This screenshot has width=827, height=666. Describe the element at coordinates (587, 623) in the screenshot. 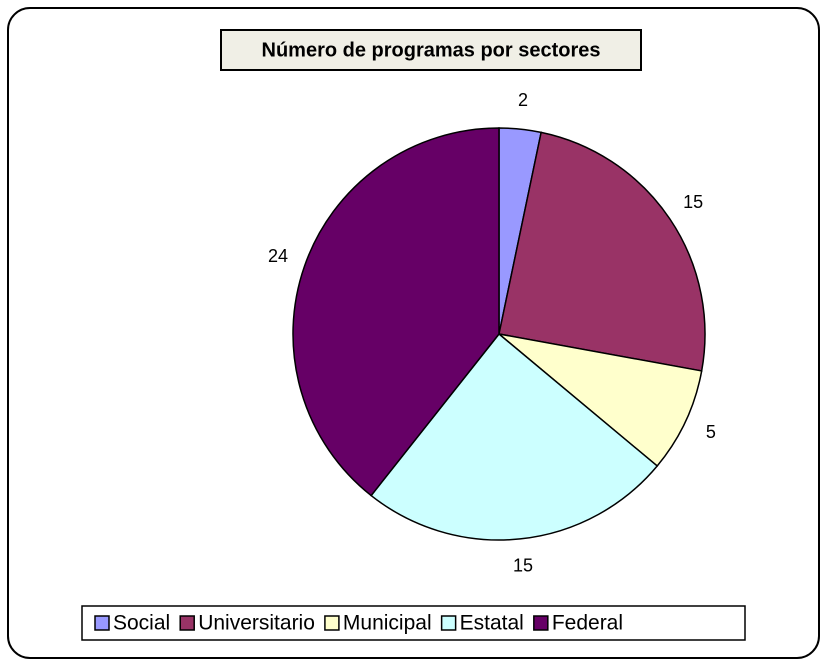

I see `legend-label: Federal` at that location.